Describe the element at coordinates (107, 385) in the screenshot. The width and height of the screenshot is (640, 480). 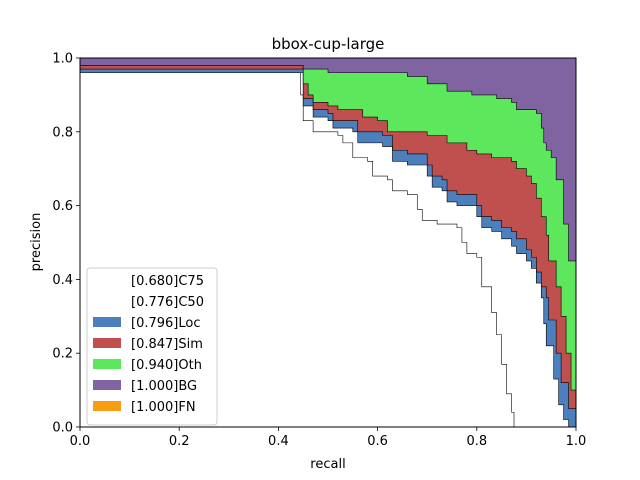
I see `legend-swatch-bg` at that location.